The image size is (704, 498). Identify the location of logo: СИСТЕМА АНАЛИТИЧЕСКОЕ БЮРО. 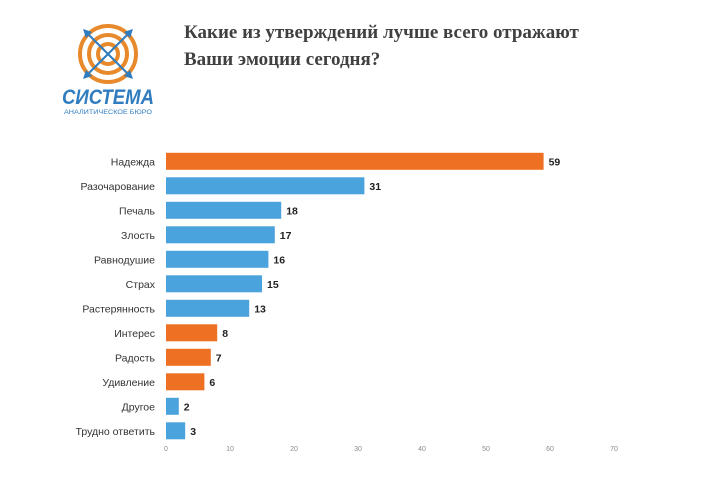
(108, 70).